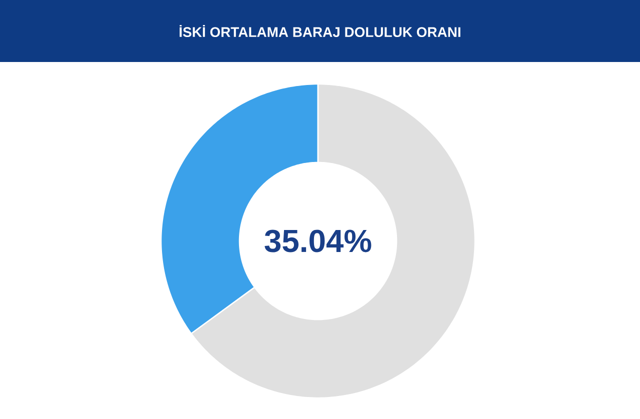 The width and height of the screenshot is (640, 419). Describe the element at coordinates (320, 31) in the screenshot. I see `chart-title: İSKİ ORTALAMA BARAJ DOLULUK ORANI` at that location.